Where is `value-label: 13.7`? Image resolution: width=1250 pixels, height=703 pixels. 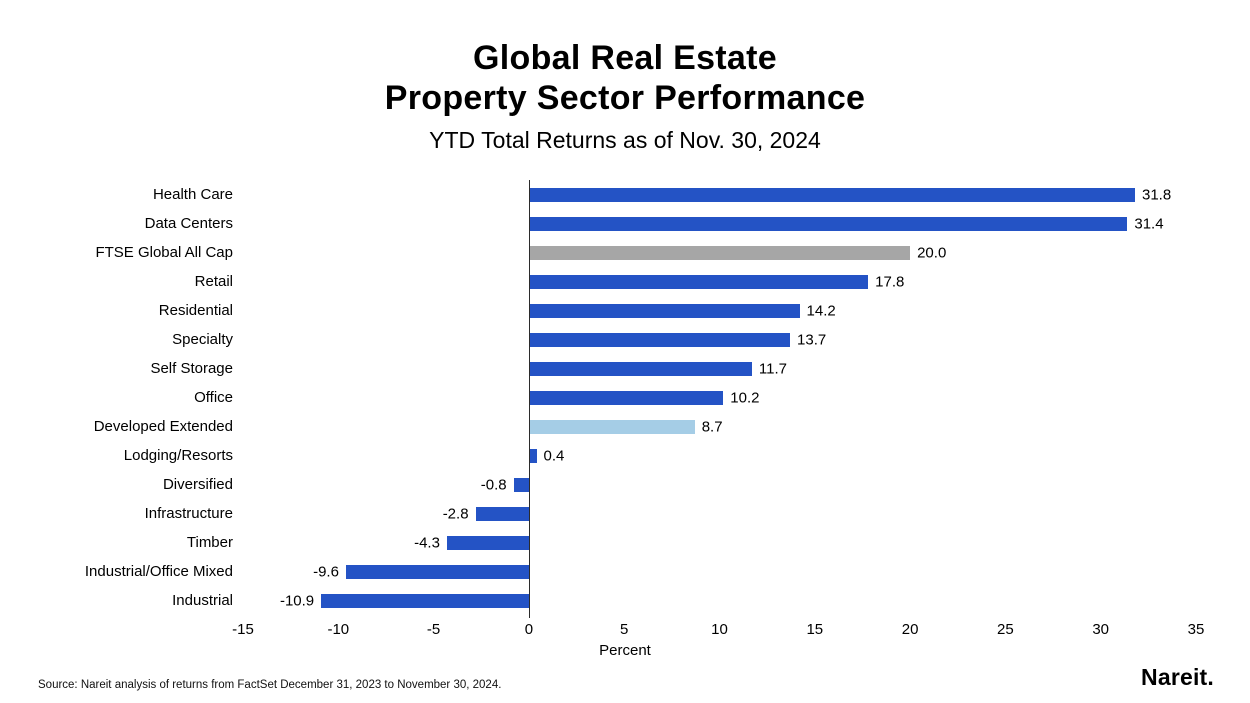 value-label: 13.7 is located at coordinates (812, 340).